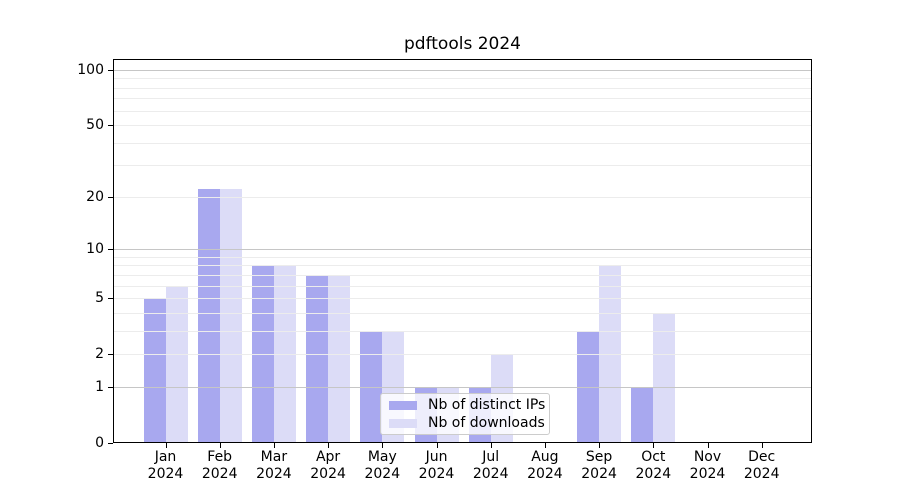 This screenshot has height=500, width=900. I want to click on legend: Nb of distinct IPs Nb of downloads, so click(465, 414).